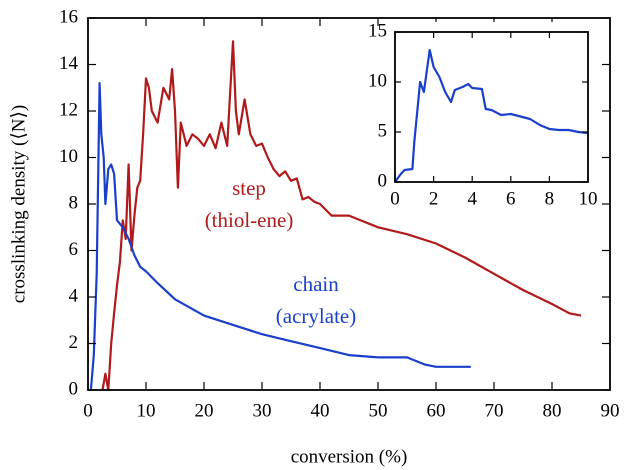 This screenshot has width=624, height=470. What do you see at coordinates (249, 188) in the screenshot?
I see `annotation: step` at bounding box center [249, 188].